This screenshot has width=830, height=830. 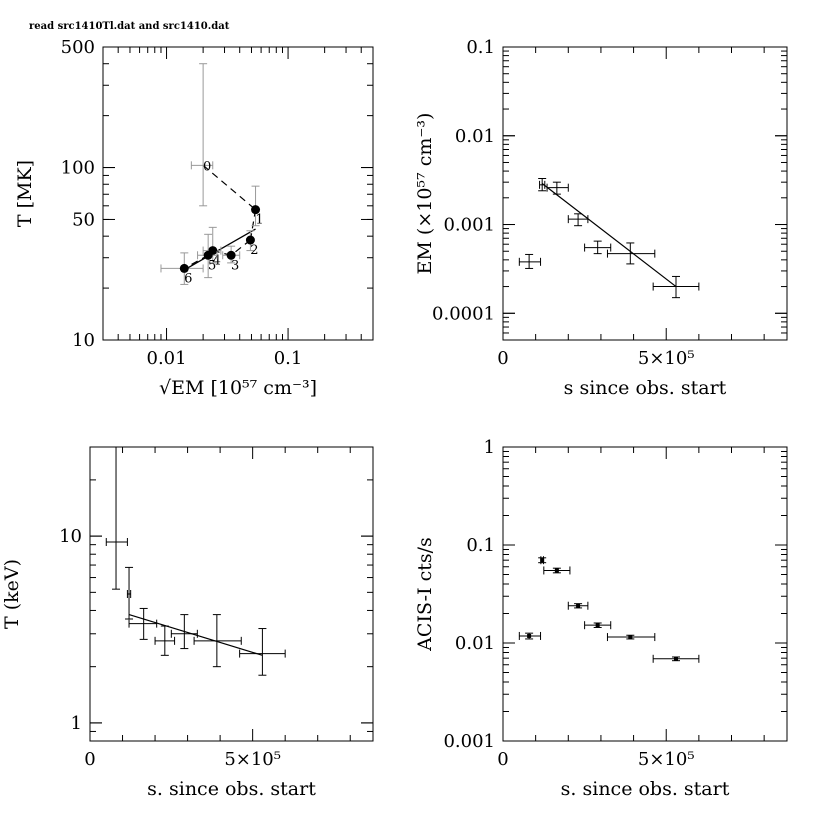 What do you see at coordinates (425, 194) in the screenshot?
I see `y-axis-label: EM (×10⁵⁷ cm⁻³)` at bounding box center [425, 194].